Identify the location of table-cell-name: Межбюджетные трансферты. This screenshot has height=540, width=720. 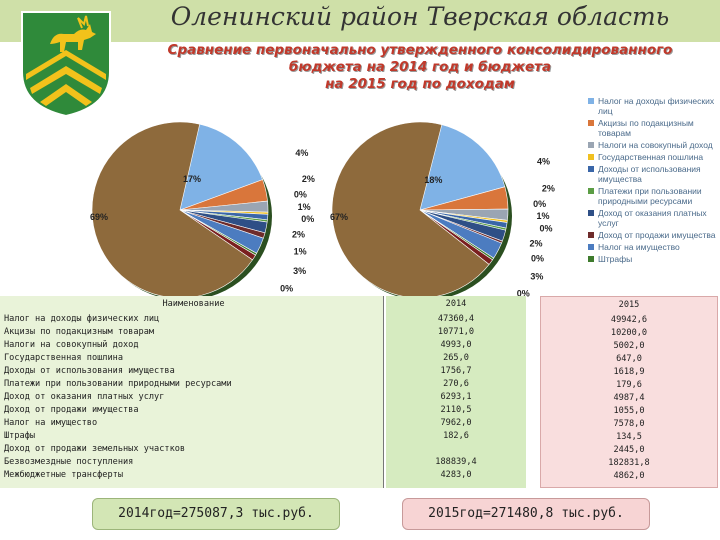
(63, 475).